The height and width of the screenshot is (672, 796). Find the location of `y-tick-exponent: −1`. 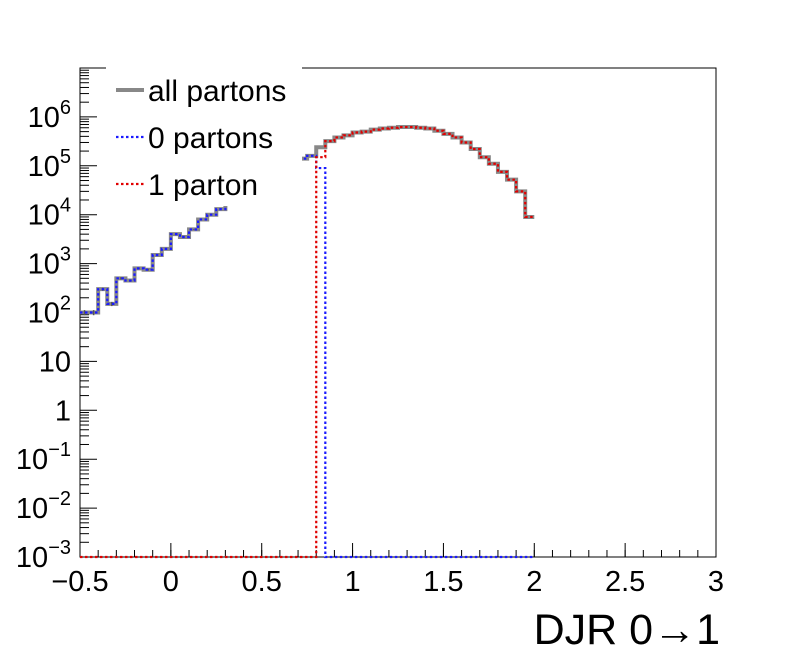

y-tick-exponent: −1 is located at coordinates (59, 450).